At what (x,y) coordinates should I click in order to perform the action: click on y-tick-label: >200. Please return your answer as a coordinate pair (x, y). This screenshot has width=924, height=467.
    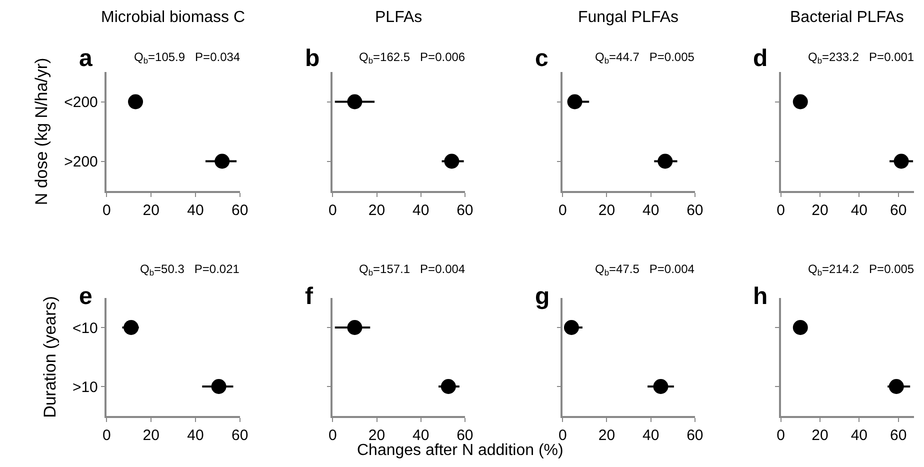
    Looking at the image, I should click on (81, 162).